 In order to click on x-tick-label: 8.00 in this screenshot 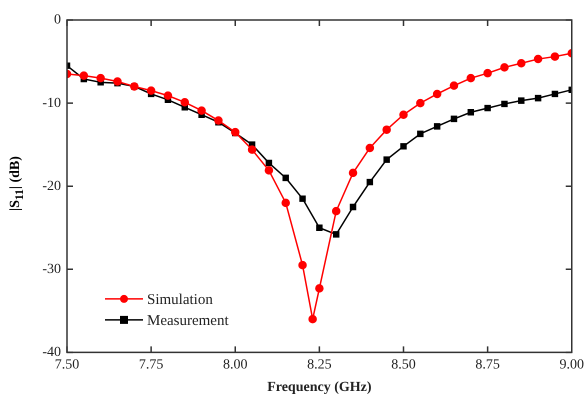, I will do `click(235, 364)`.